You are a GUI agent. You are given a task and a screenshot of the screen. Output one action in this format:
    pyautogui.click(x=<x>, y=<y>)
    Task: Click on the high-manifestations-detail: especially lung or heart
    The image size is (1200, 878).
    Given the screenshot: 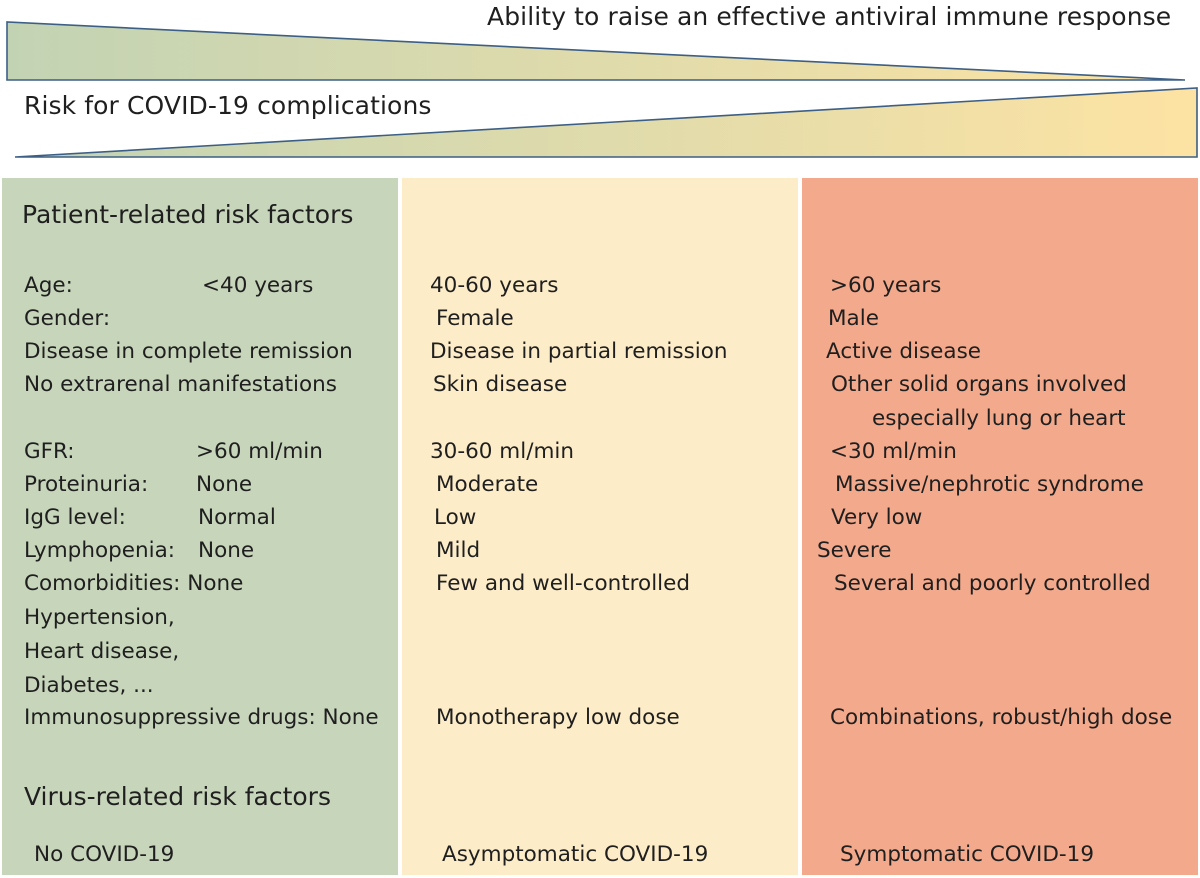 What is the action you would take?
    pyautogui.click(x=999, y=418)
    